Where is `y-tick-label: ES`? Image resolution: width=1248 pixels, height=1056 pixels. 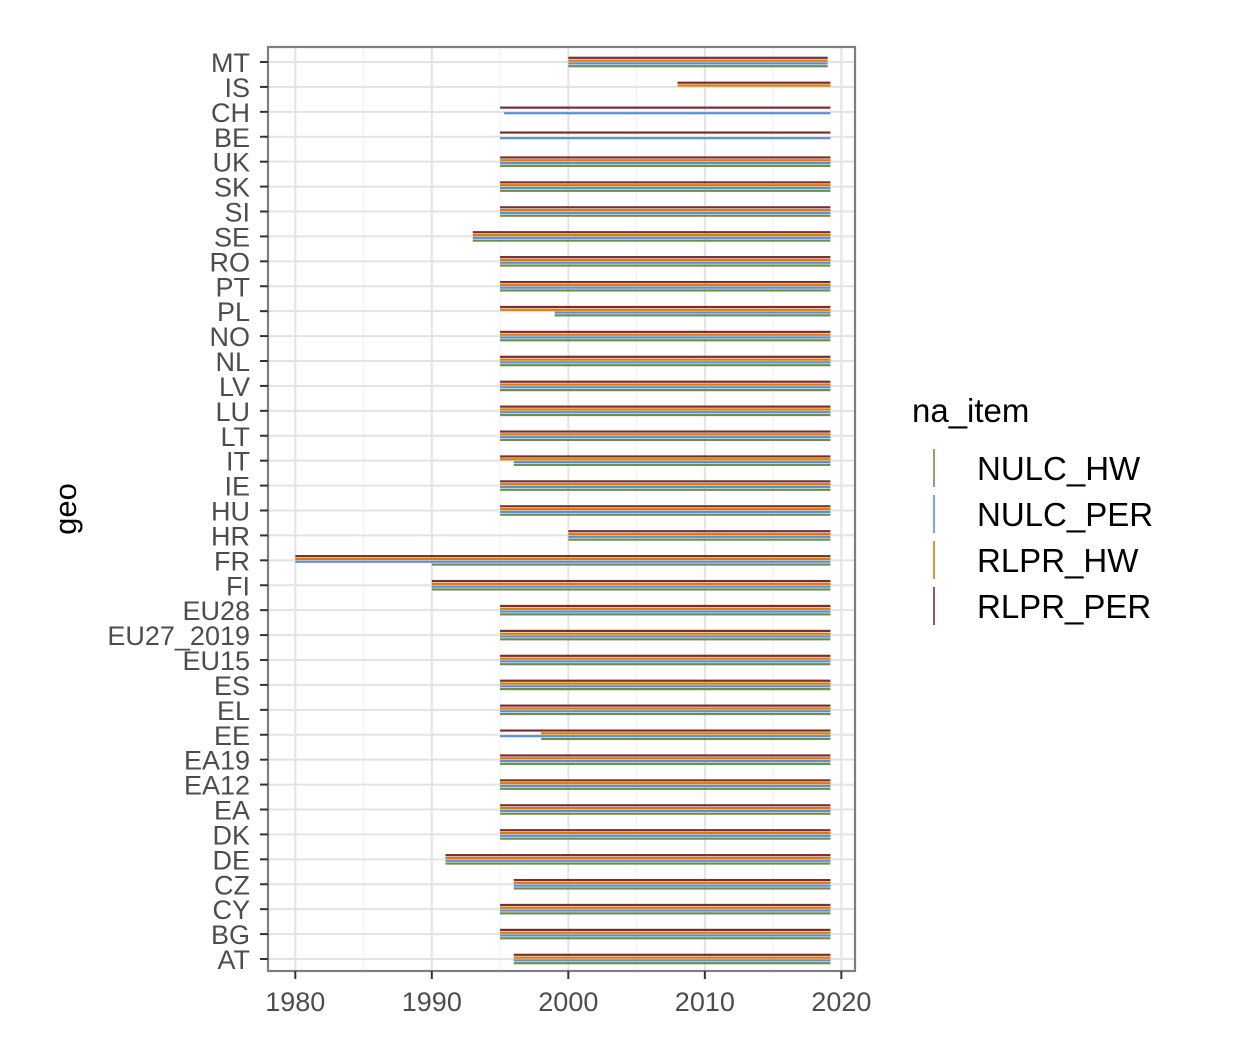
y-tick-label: ES is located at coordinates (232, 686).